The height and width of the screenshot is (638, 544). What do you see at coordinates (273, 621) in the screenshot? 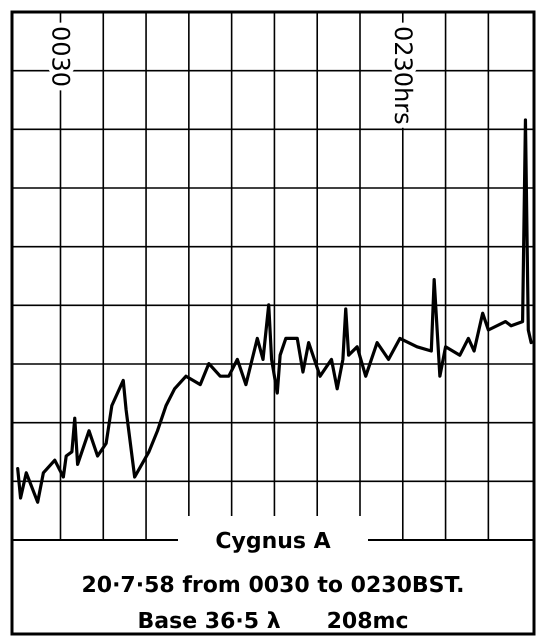
I see `text: Base 36·5 λ 208mc` at bounding box center [273, 621].